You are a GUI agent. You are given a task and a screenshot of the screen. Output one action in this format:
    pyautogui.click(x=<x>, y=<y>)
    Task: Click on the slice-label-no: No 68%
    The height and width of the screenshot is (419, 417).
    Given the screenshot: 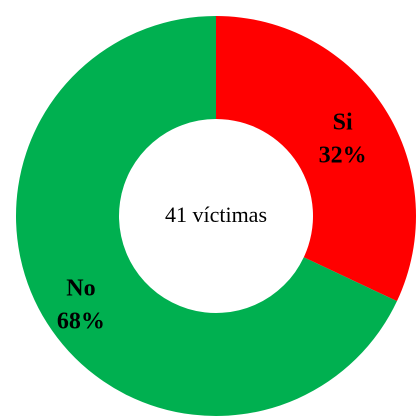 What is the action you would take?
    pyautogui.click(x=81, y=305)
    